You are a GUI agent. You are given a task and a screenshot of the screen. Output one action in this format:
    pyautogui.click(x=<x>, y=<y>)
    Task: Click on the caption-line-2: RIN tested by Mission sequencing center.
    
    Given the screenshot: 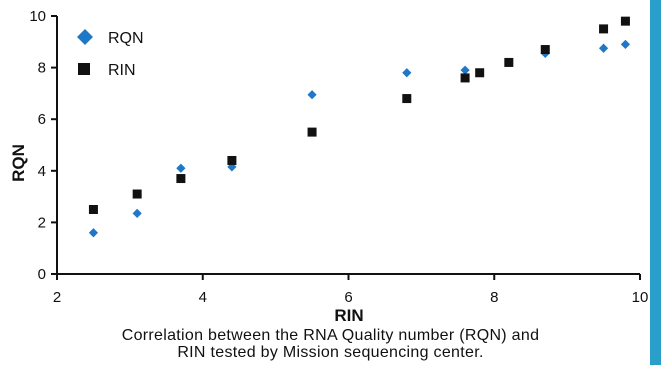 What is the action you would take?
    pyautogui.click(x=330, y=352)
    